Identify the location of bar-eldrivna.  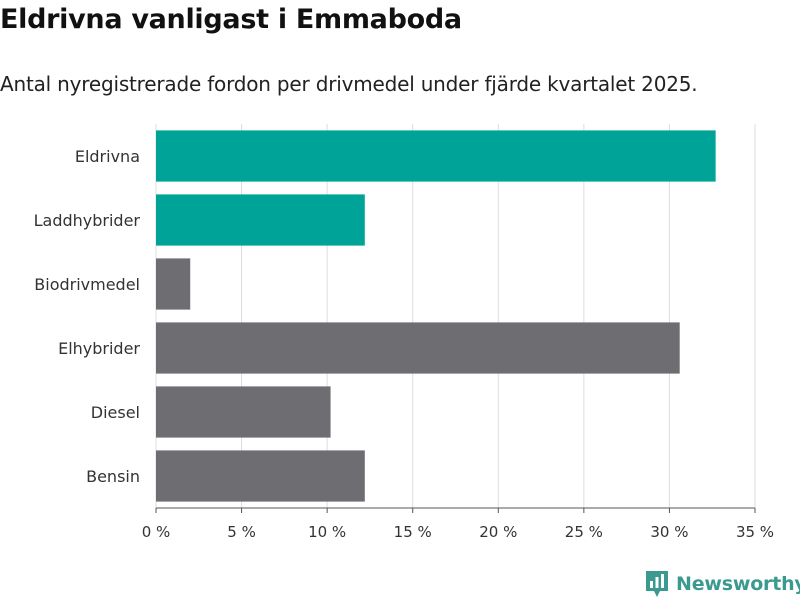
(436, 156).